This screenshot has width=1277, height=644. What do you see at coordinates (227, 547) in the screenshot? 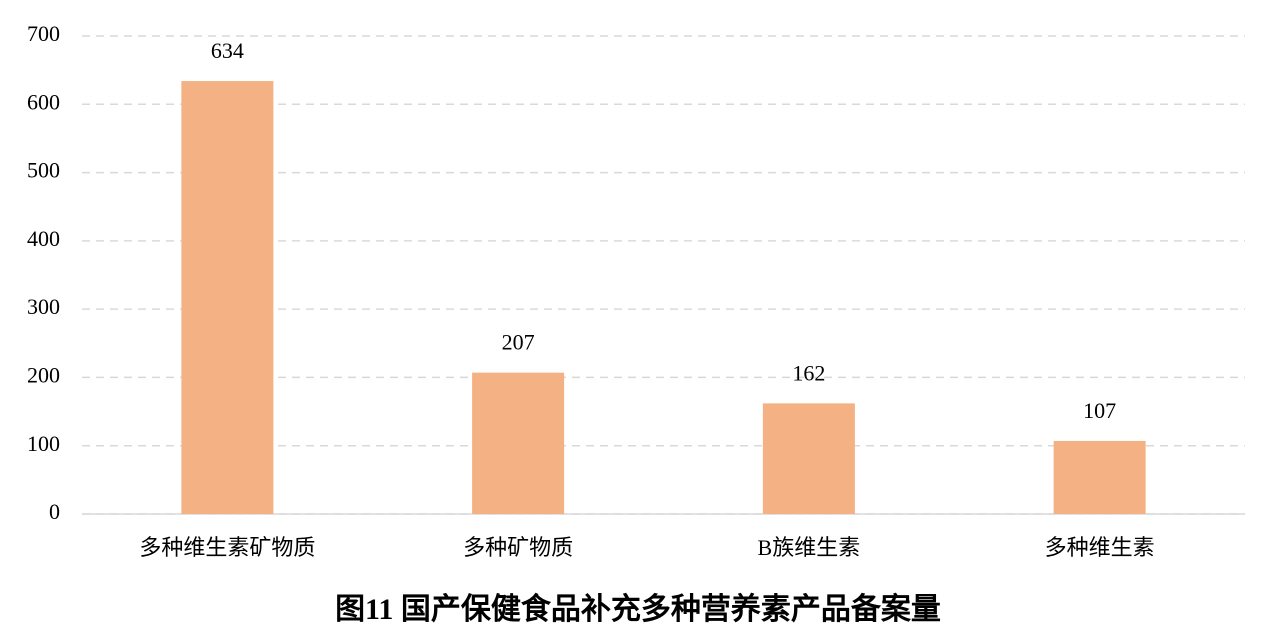
I see `x-tick-label: 多种维生素矿物质` at bounding box center [227, 547].